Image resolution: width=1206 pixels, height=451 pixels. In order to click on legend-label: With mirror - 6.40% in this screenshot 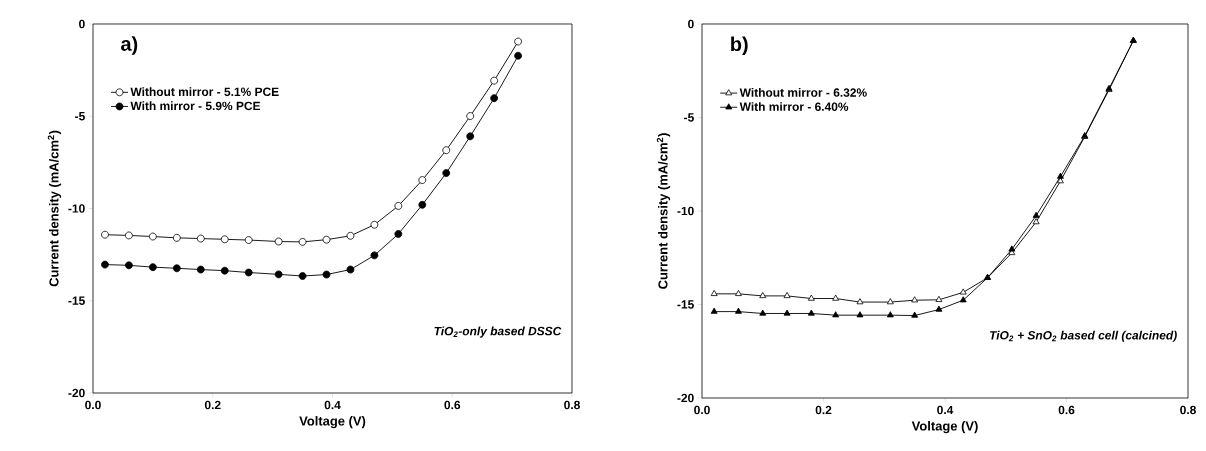, I will do `click(794, 106)`.